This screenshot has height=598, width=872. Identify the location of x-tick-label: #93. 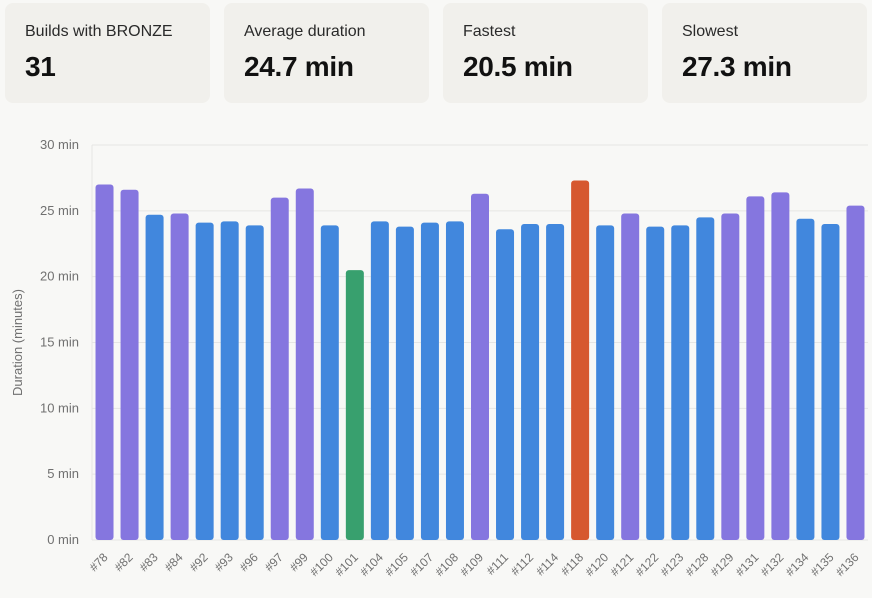
(224, 562).